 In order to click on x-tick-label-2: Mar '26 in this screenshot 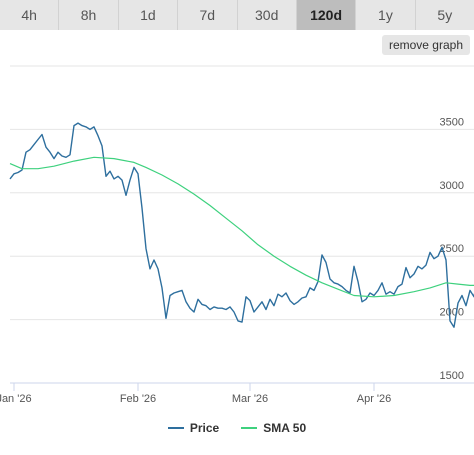, I will do `click(250, 399)`.